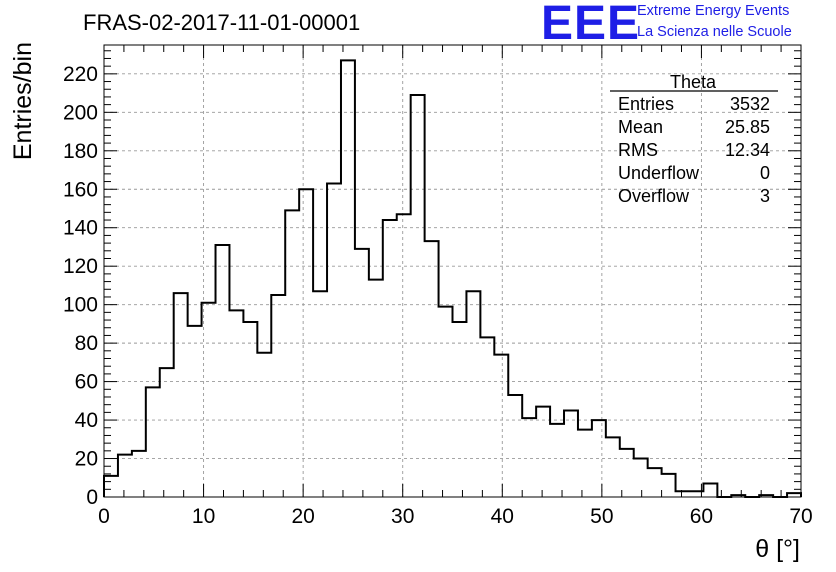 The width and height of the screenshot is (836, 572). Describe the element at coordinates (638, 150) in the screenshot. I see `stats-row-label: RMS` at that location.